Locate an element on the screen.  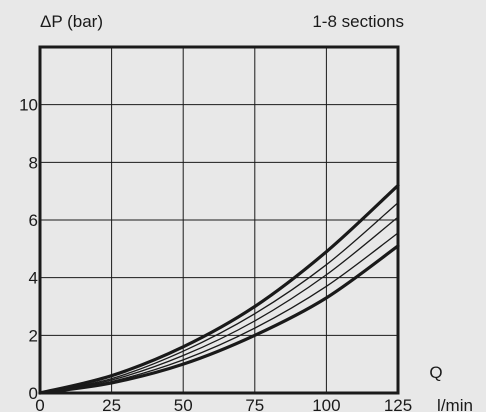
y-tick-label: 2 is located at coordinates (33, 335).